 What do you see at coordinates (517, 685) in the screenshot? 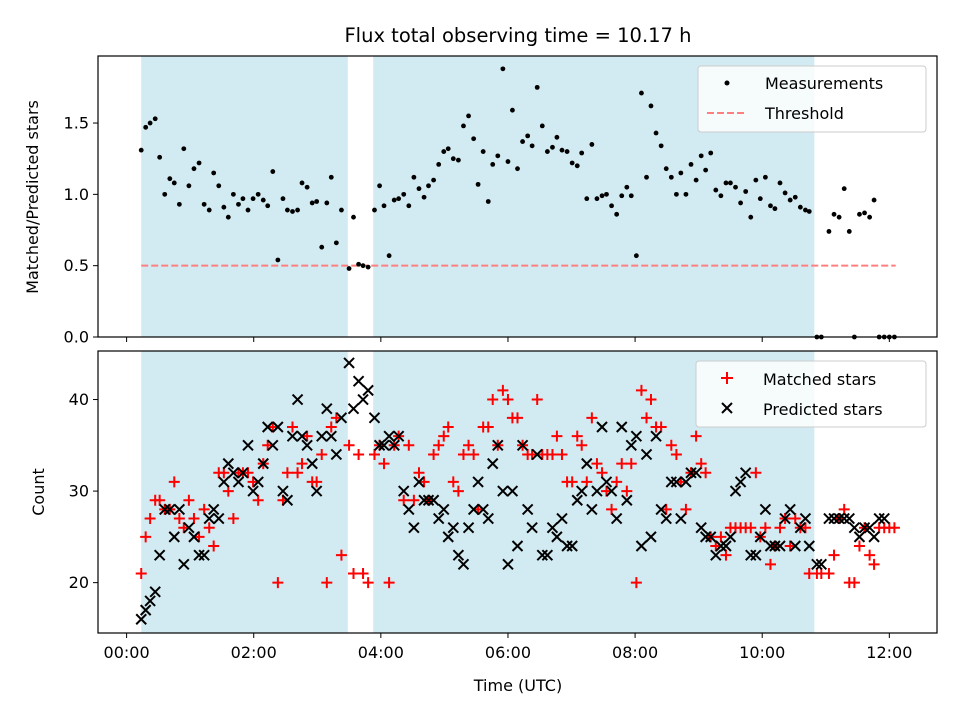
I see `x-axis-label: Time (UTC)` at bounding box center [517, 685].